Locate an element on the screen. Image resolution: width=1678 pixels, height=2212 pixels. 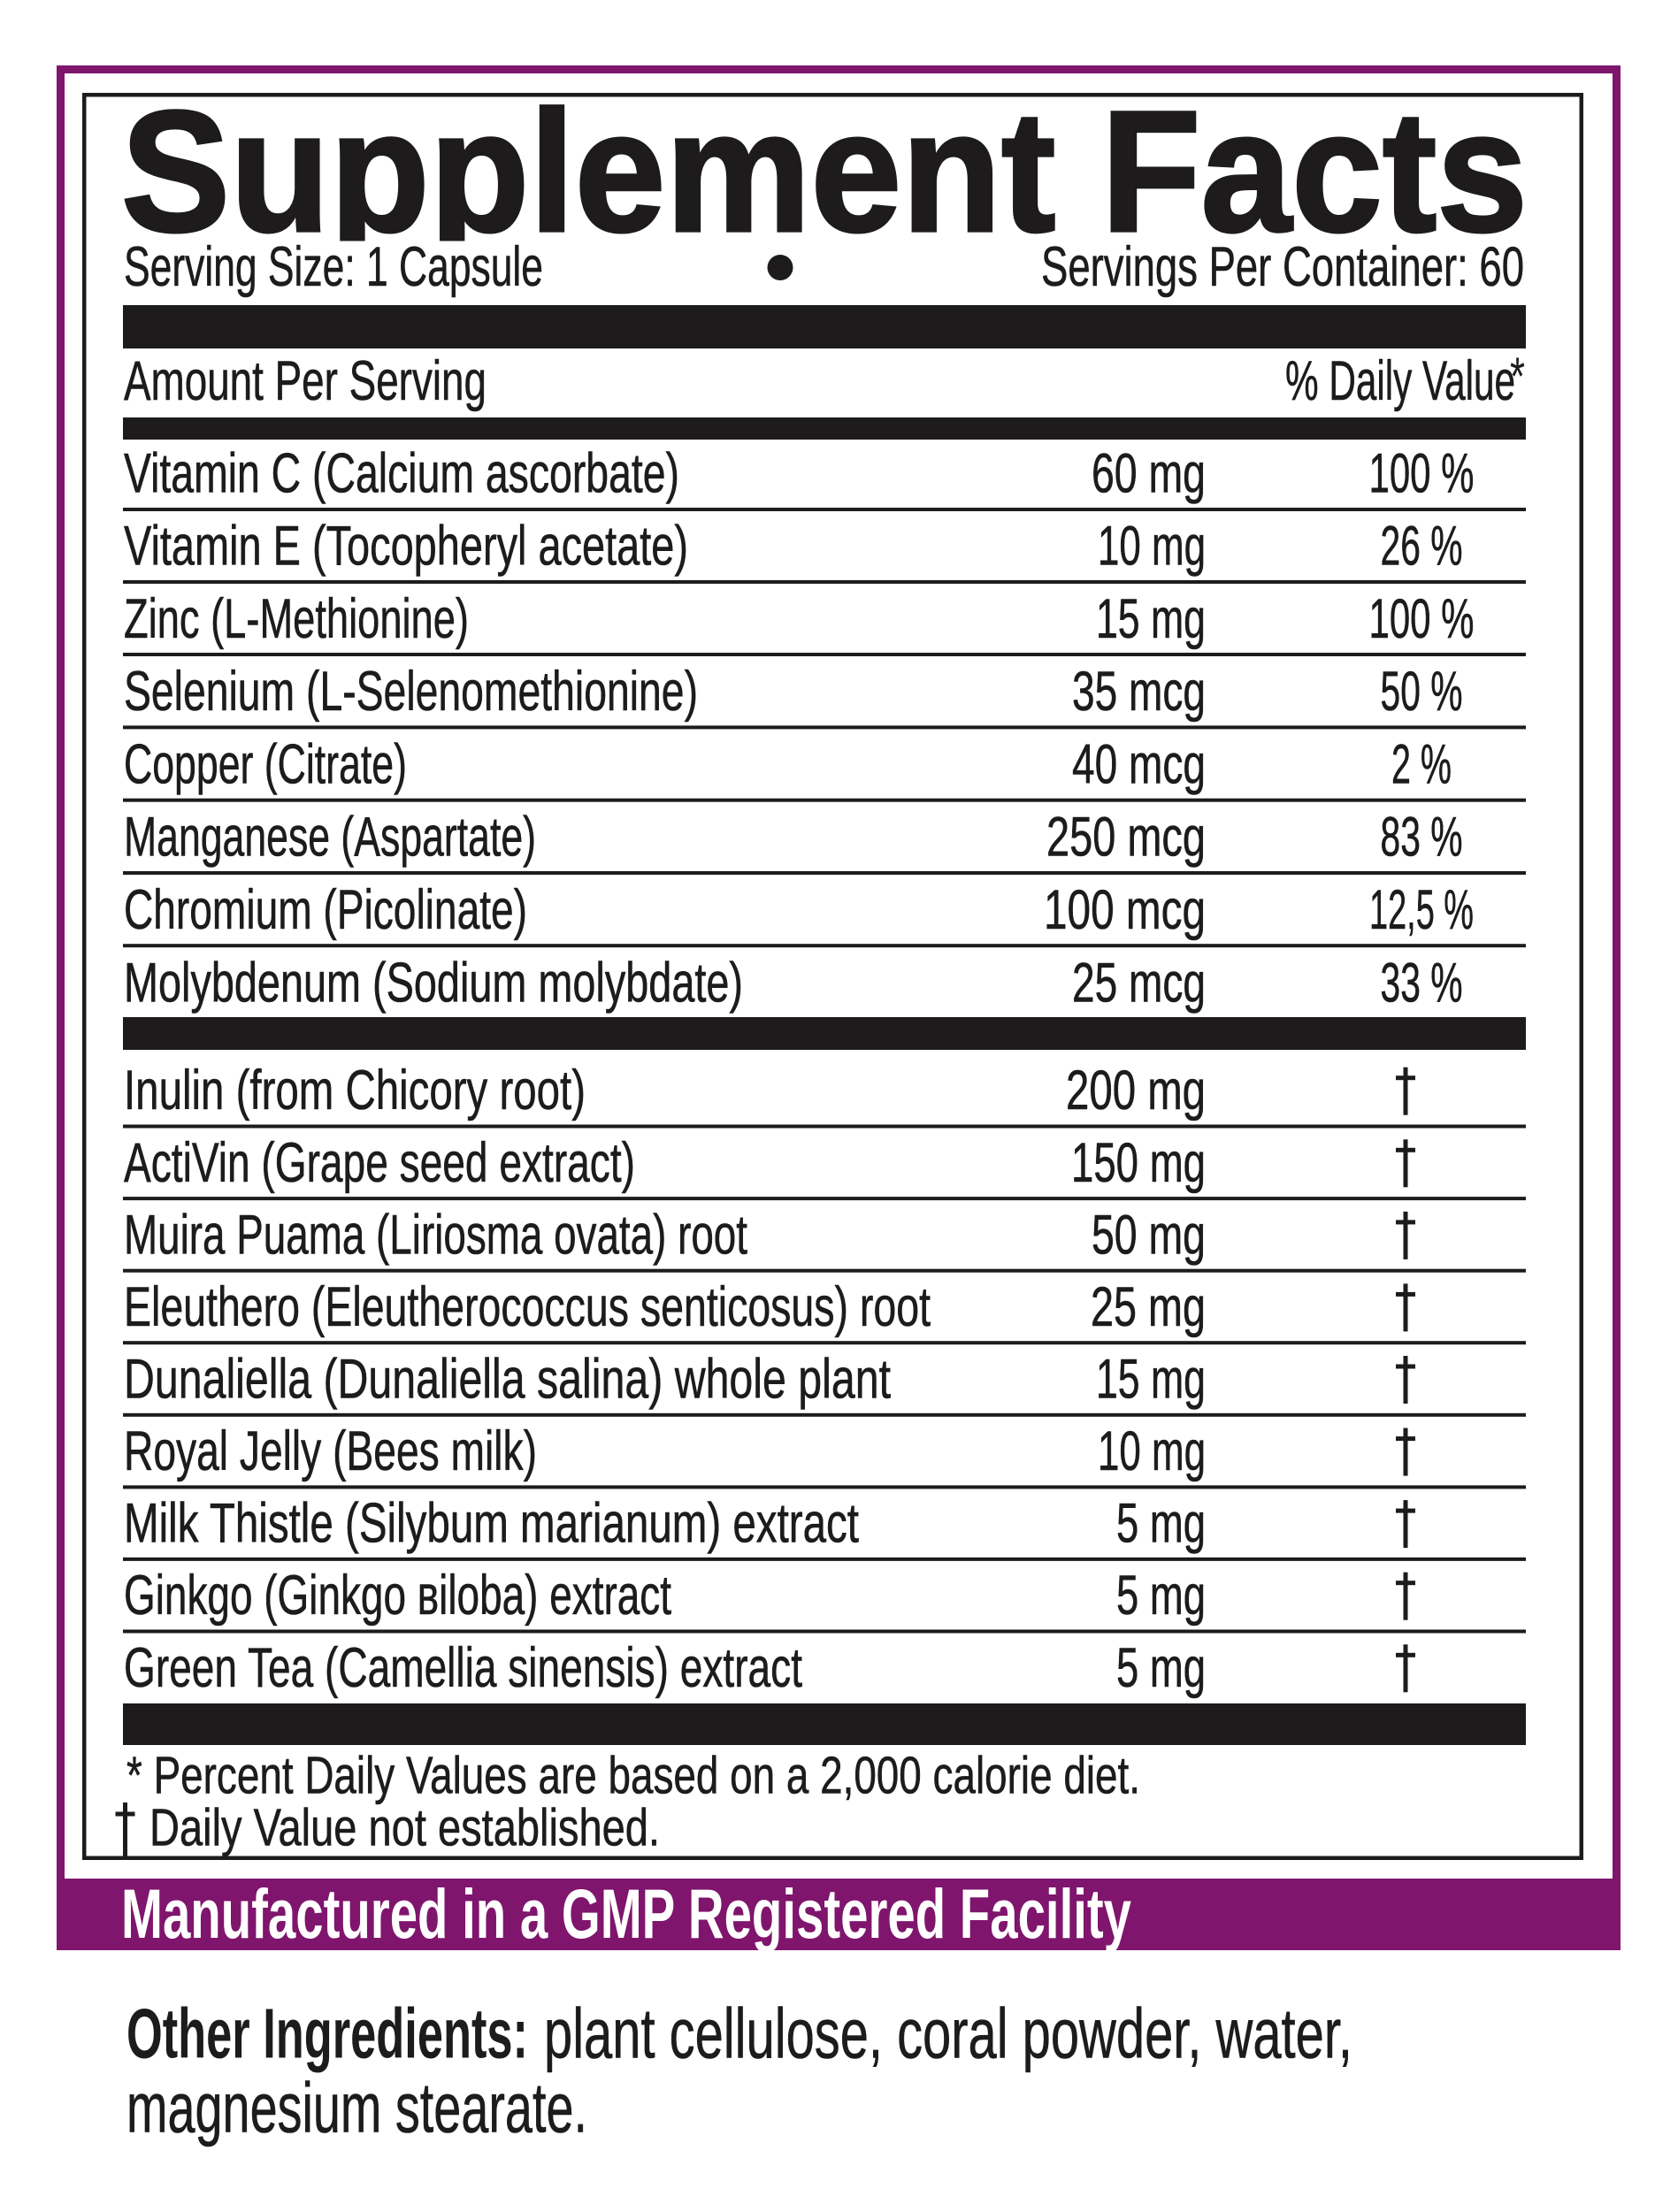
svg-text: magnesium stearate. is located at coordinates (356, 2108).